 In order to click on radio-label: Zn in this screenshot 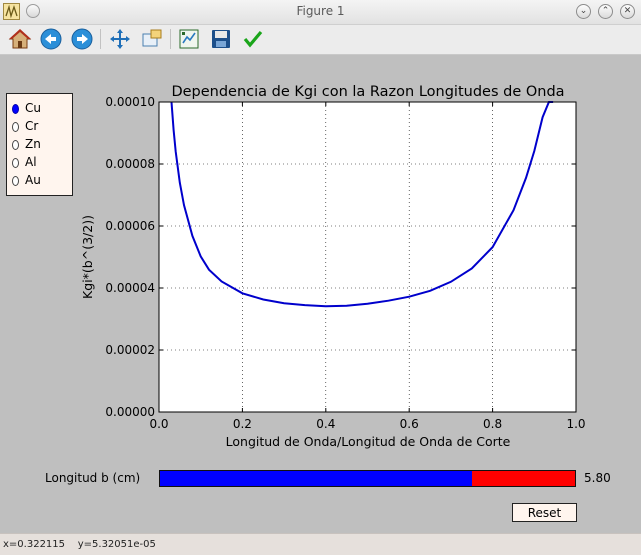, I will do `click(33, 144)`.